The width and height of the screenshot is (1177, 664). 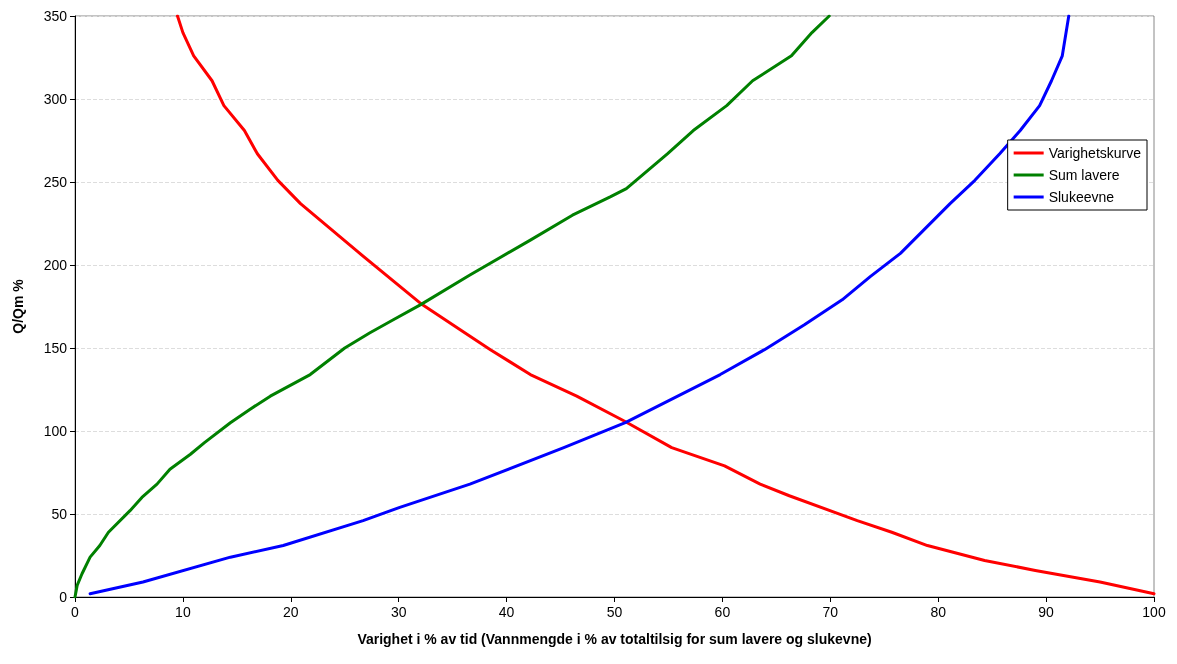 I want to click on x-tick-label: 40, so click(x=506, y=612).